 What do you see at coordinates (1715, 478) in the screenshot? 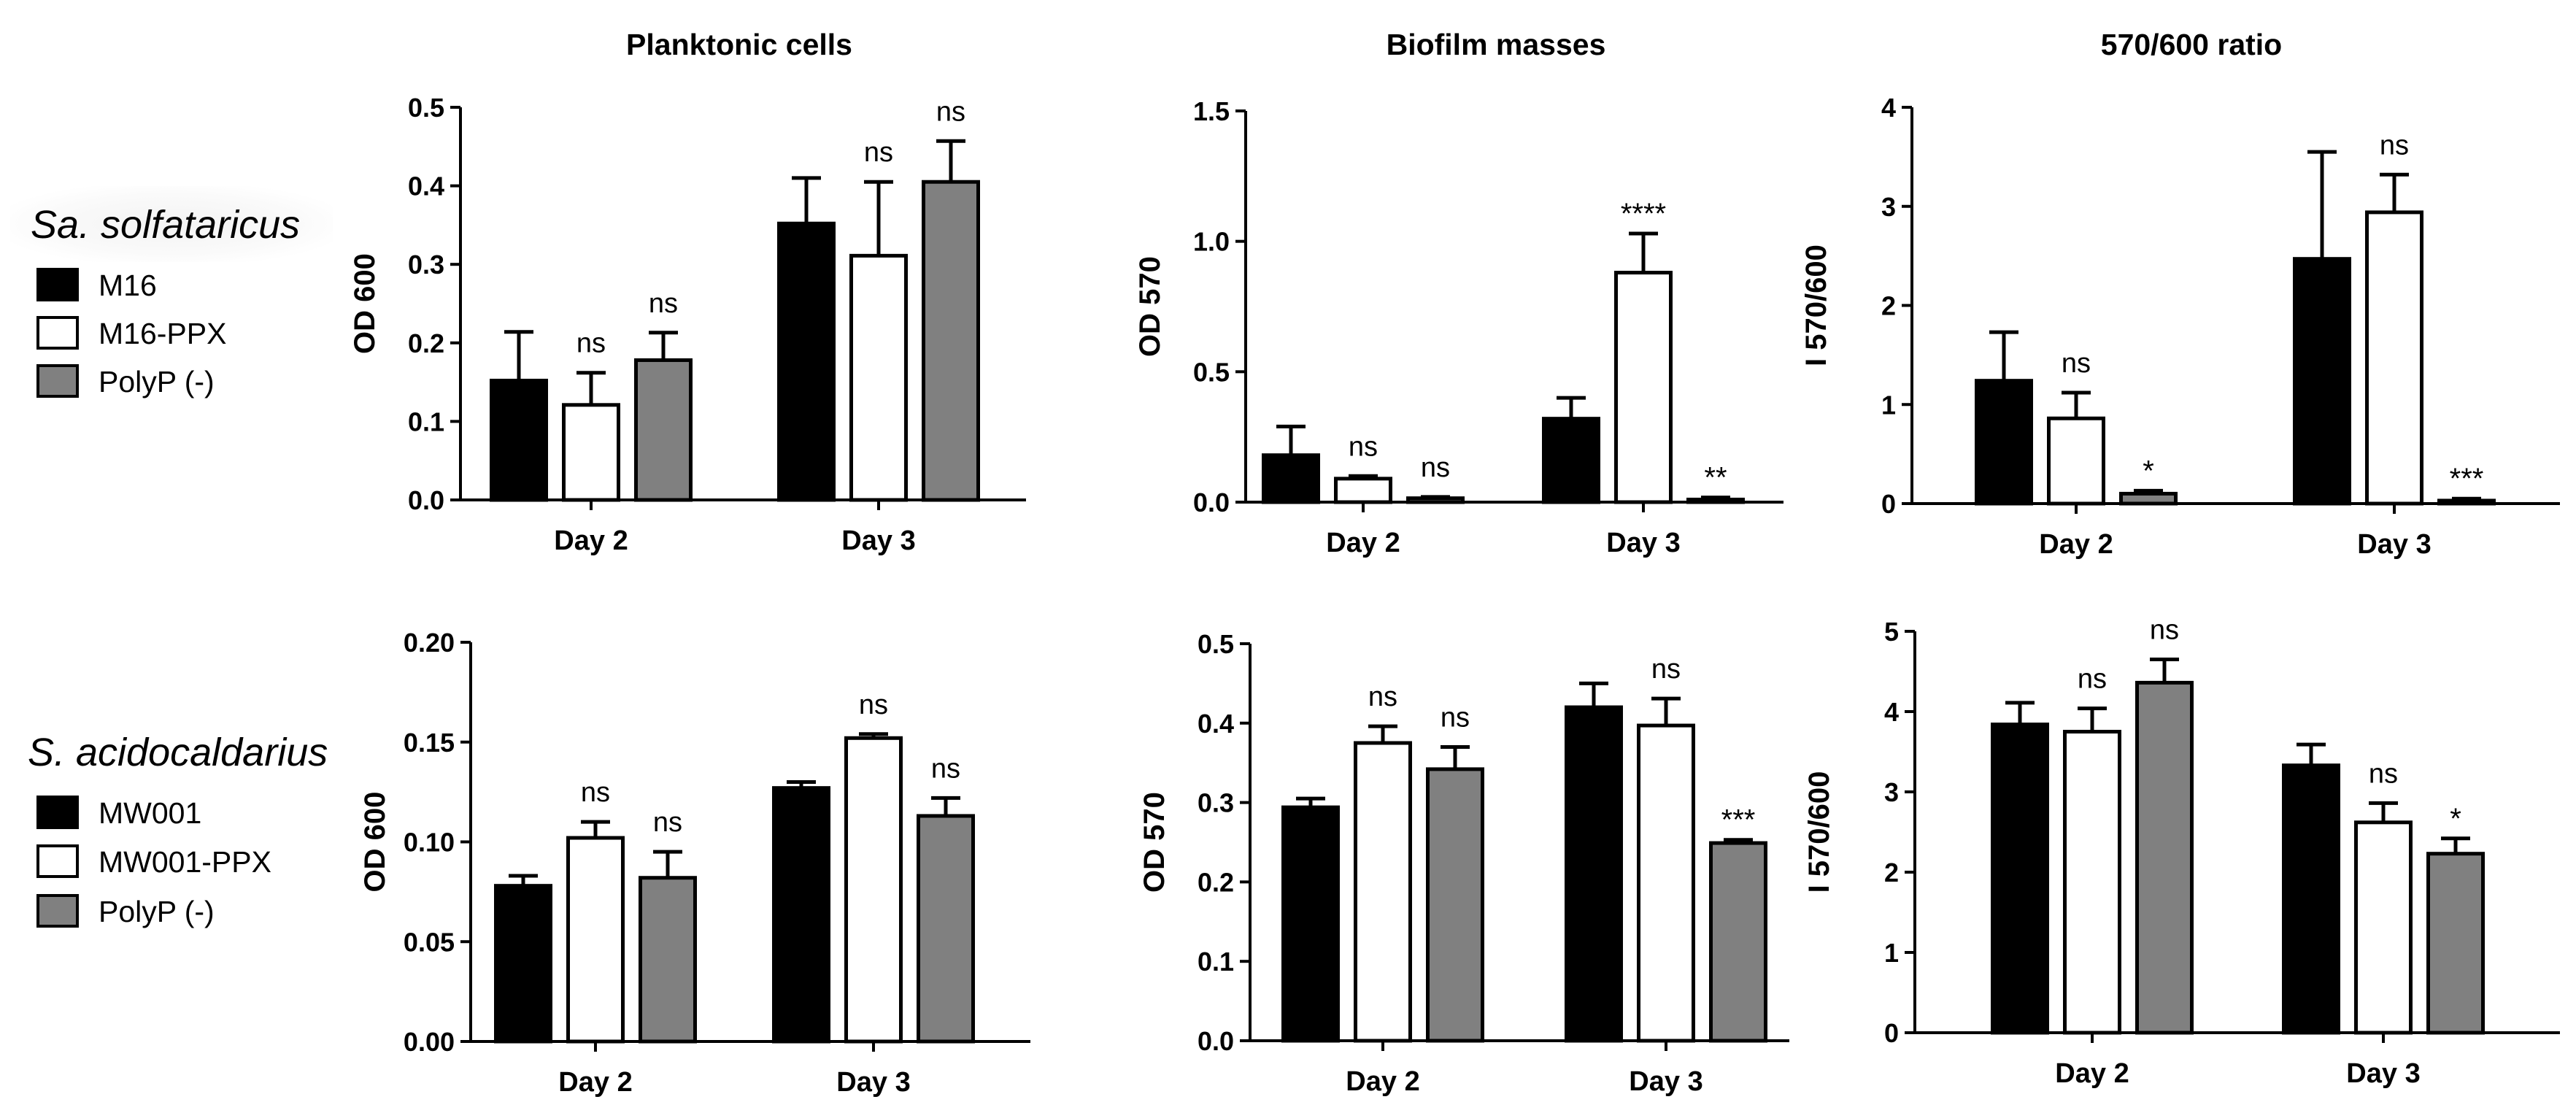
I see `significance-label: **` at bounding box center [1715, 478].